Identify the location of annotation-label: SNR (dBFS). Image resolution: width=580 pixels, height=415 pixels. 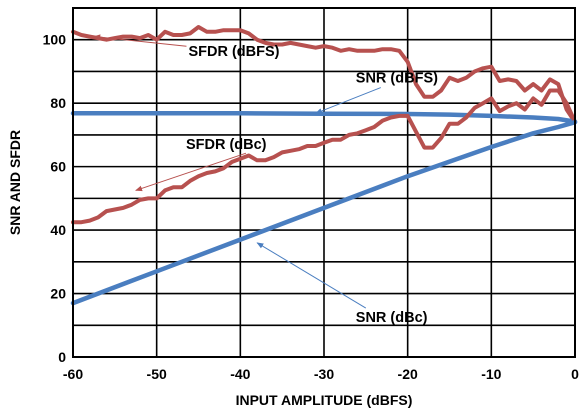
(397, 79).